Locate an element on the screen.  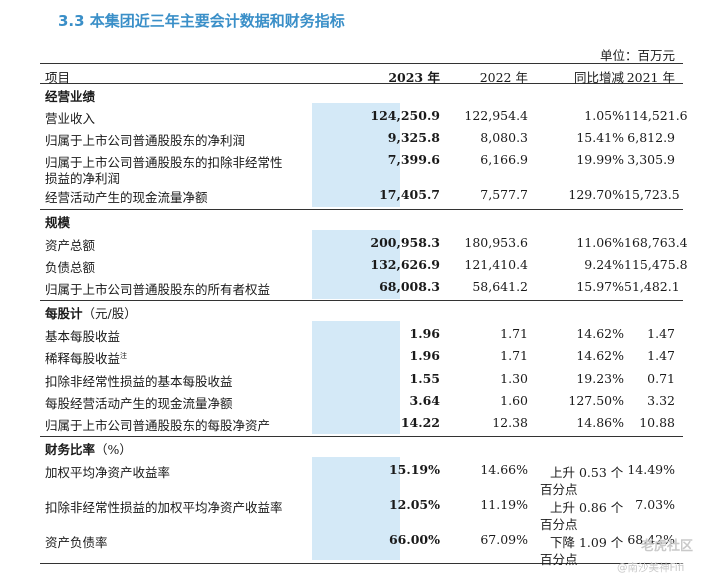
unit-label: 单位：百万元 is located at coordinates (637, 55).